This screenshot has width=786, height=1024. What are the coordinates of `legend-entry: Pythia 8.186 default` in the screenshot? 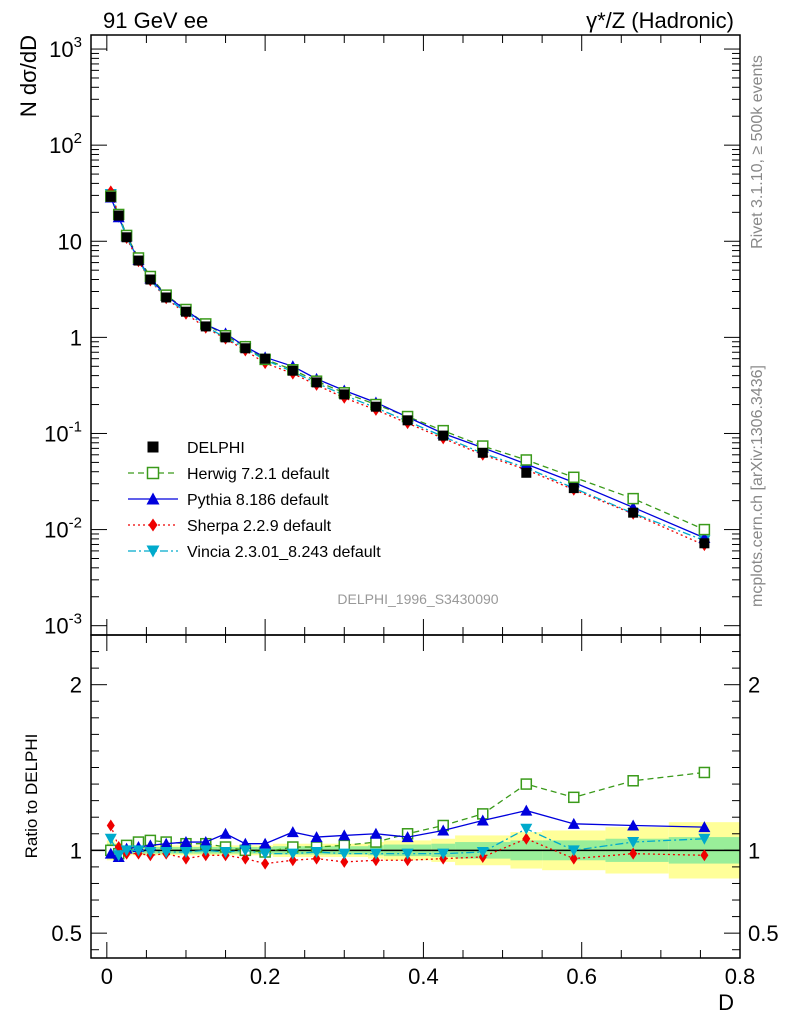 It's located at (258, 500).